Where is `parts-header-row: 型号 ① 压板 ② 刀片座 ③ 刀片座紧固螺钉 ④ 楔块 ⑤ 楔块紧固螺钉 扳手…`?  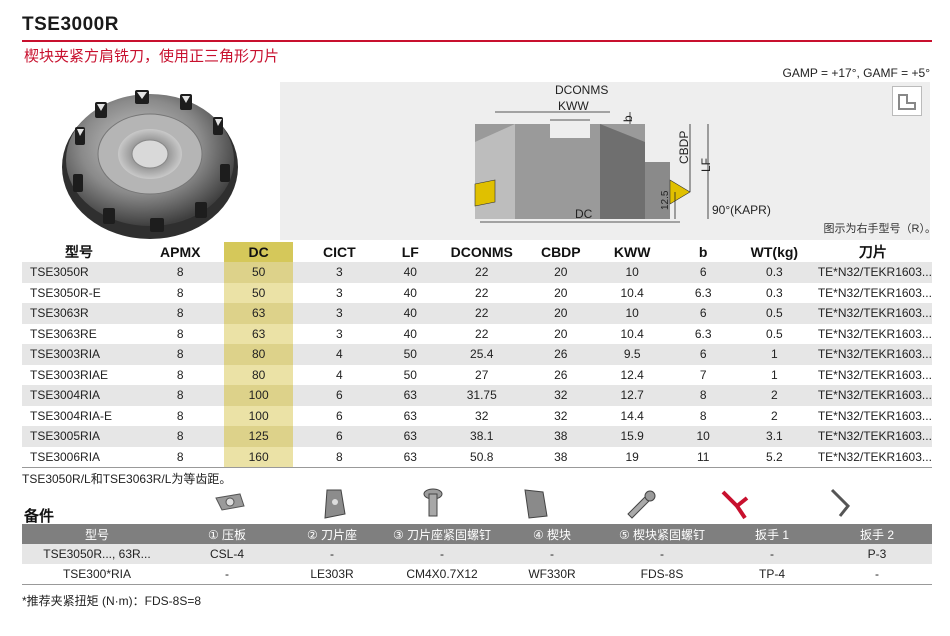 parts-header-row: 型号 ① 压板 ② 刀片座 ③ 刀片座紧固螺钉 ④ 楔块 ⑤ 楔块紧固螺钉 扳手… is located at coordinates (477, 534).